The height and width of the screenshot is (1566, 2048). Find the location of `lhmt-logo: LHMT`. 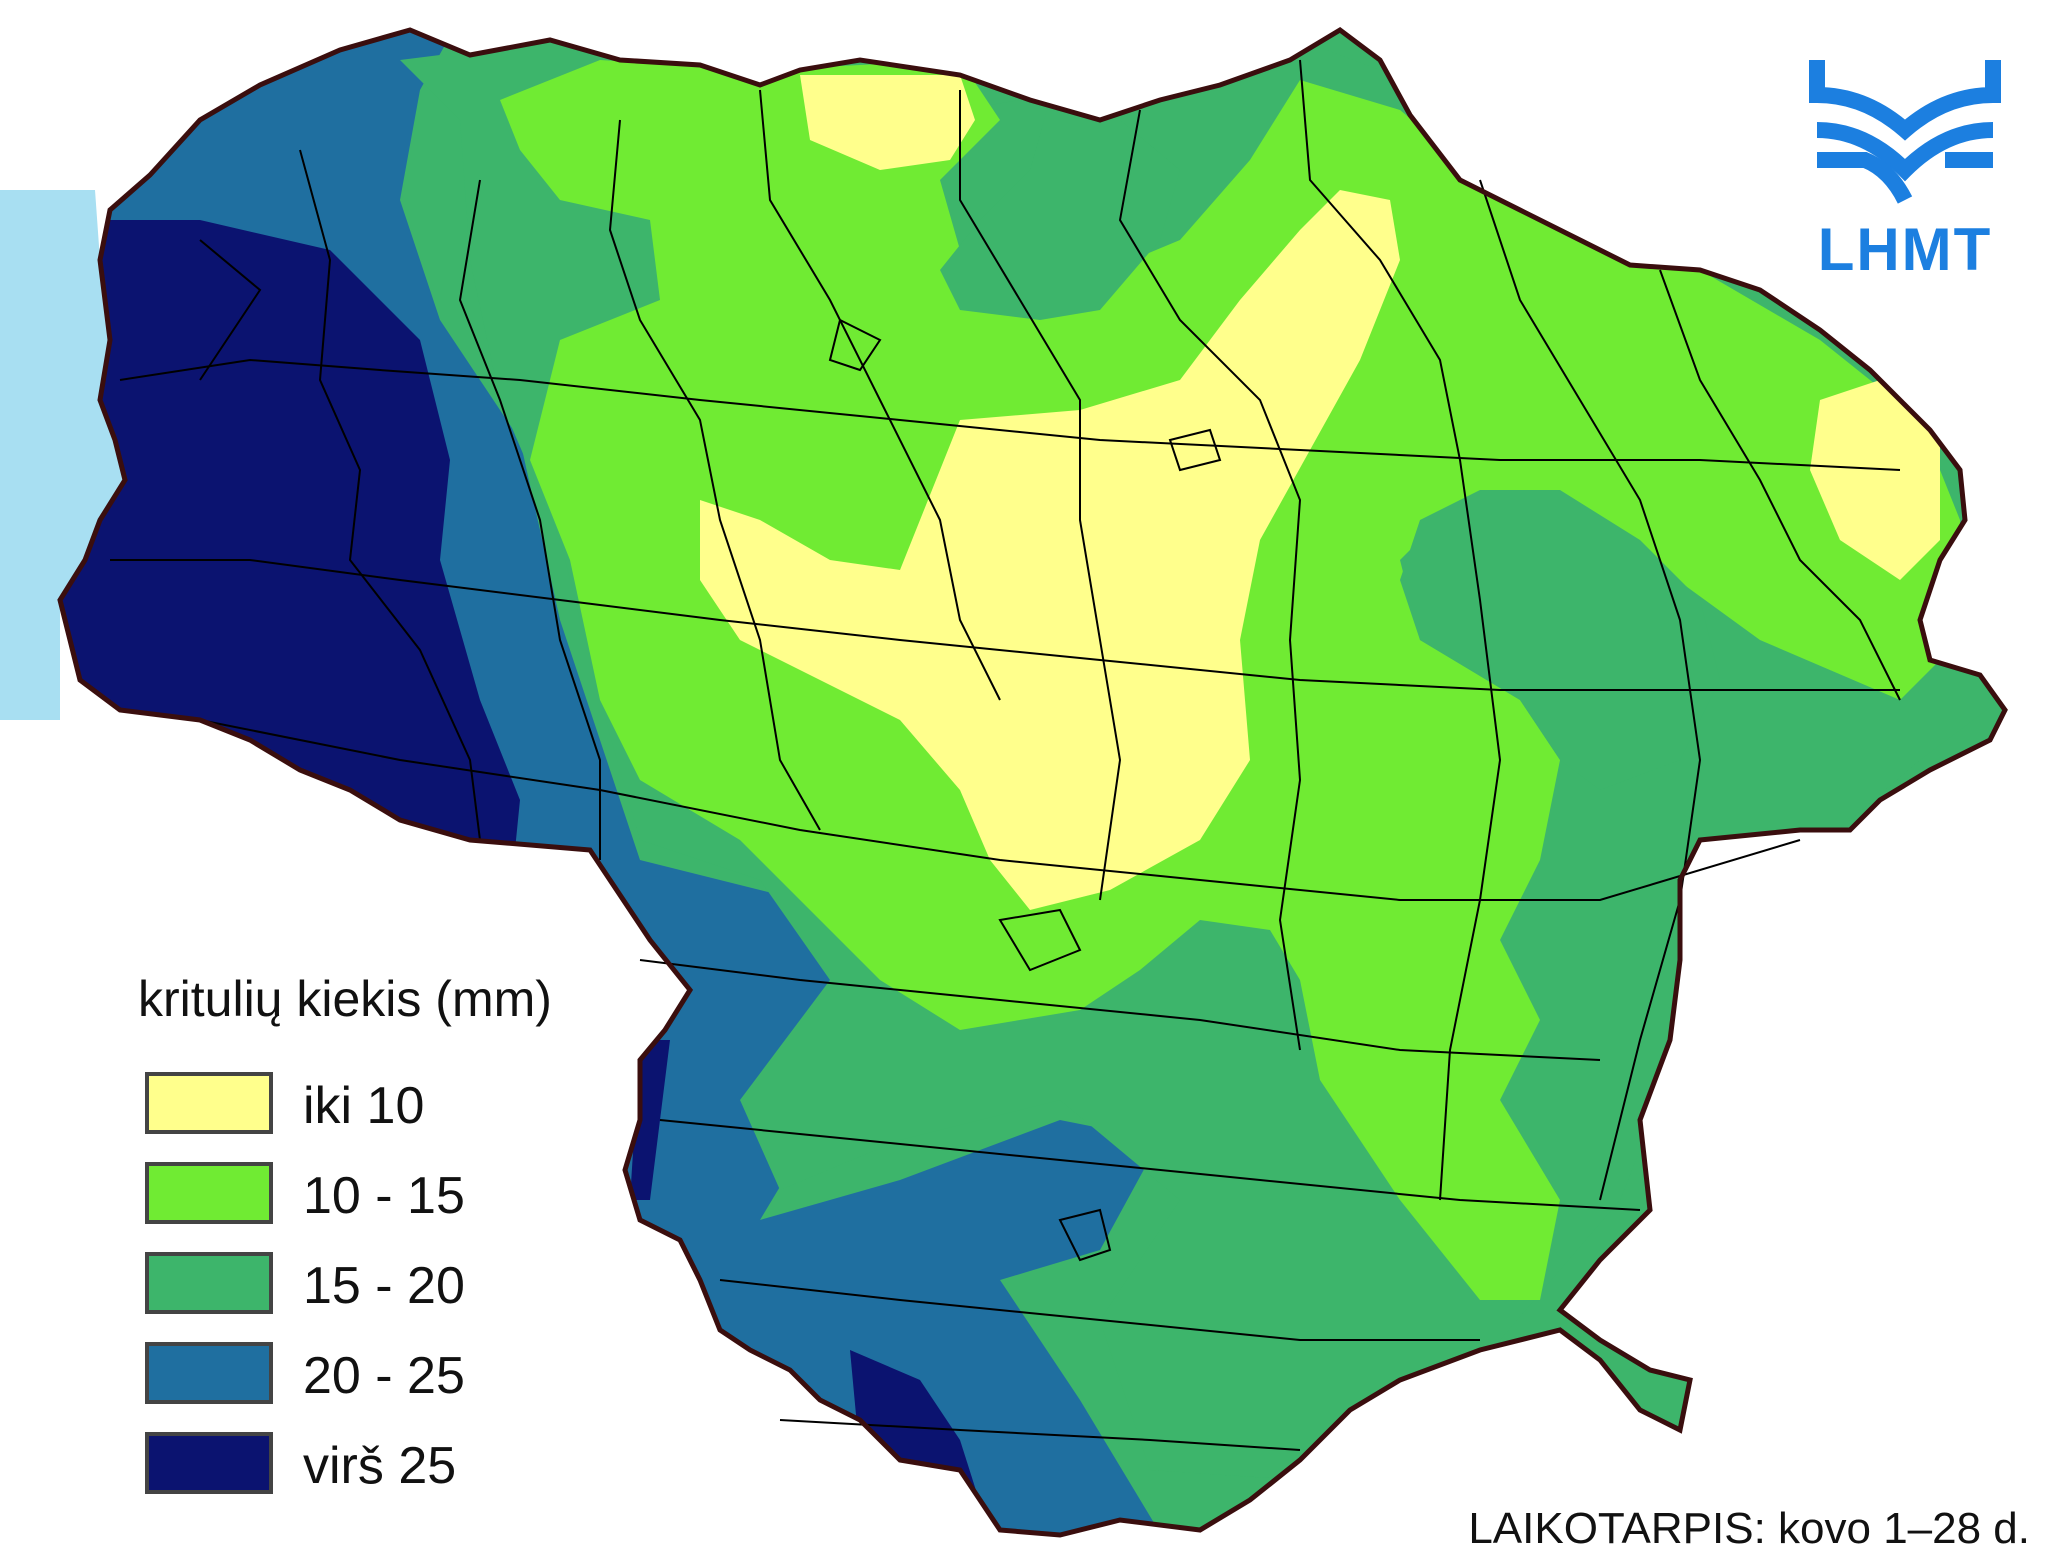

lhmt-logo: LHMT is located at coordinates (1905, 166).